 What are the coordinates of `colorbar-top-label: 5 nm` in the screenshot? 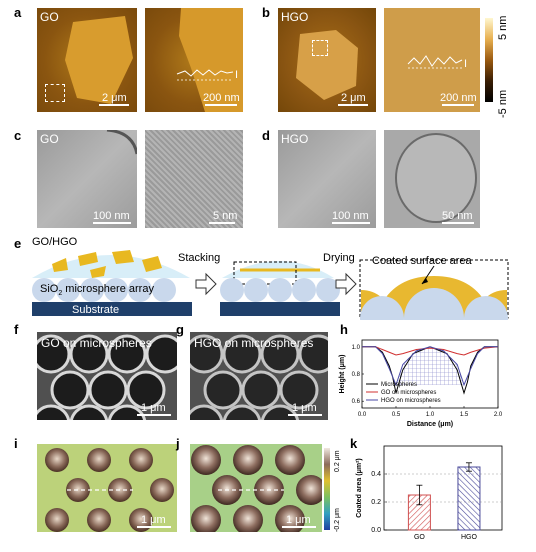 It's located at (503, 27).